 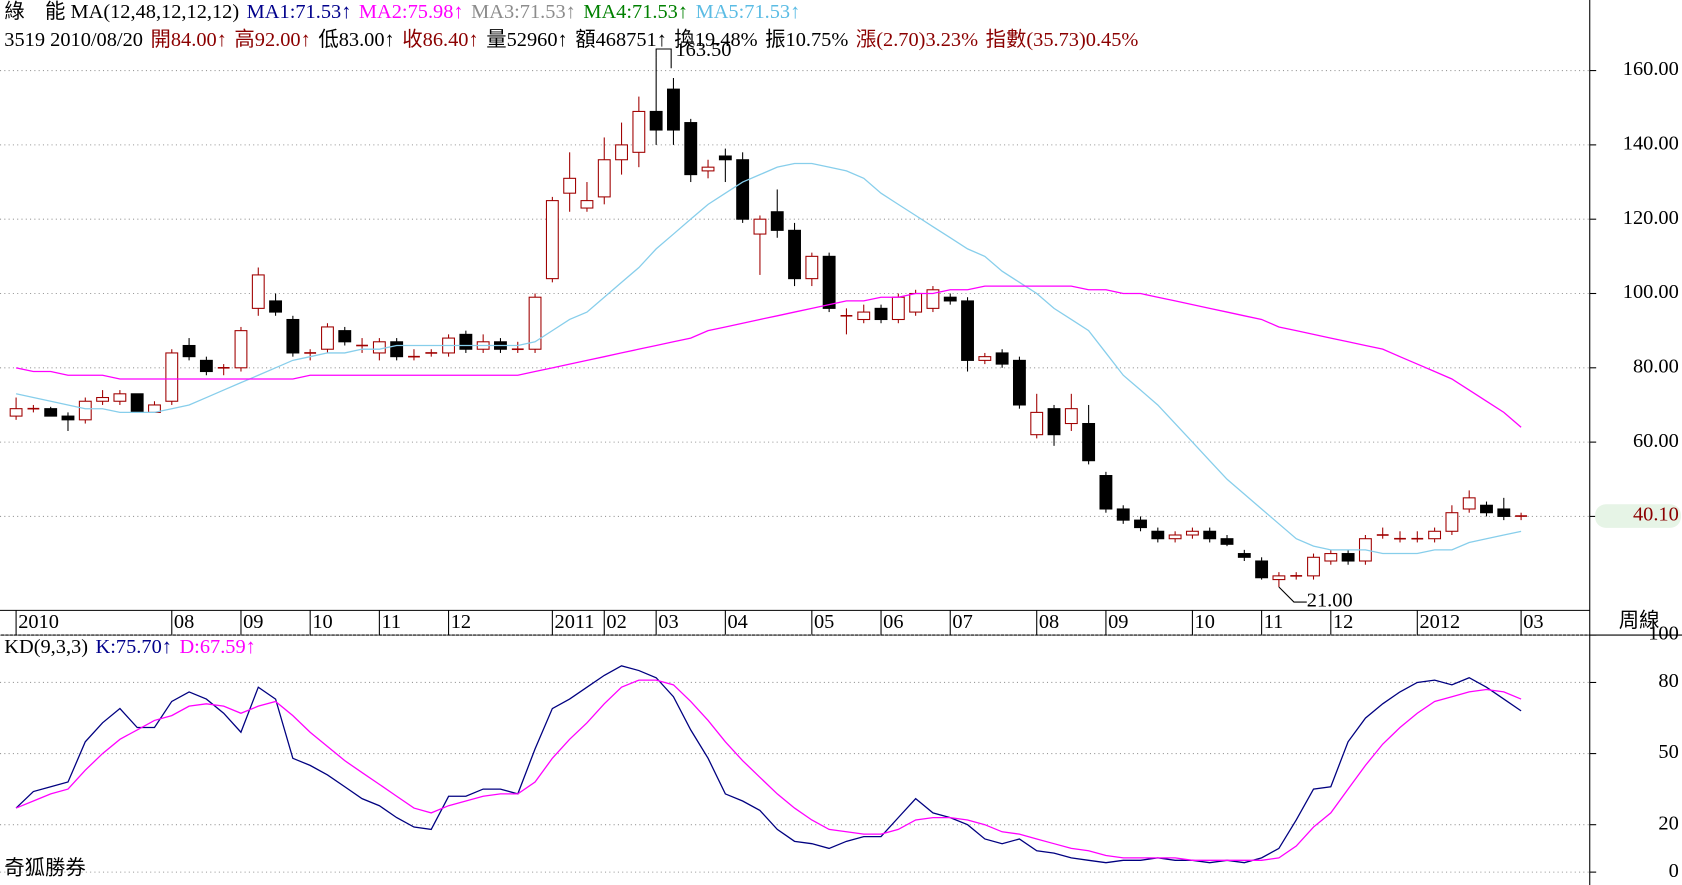 What do you see at coordinates (893, 622) in the screenshot?
I see `x-tick-label: 06` at bounding box center [893, 622].